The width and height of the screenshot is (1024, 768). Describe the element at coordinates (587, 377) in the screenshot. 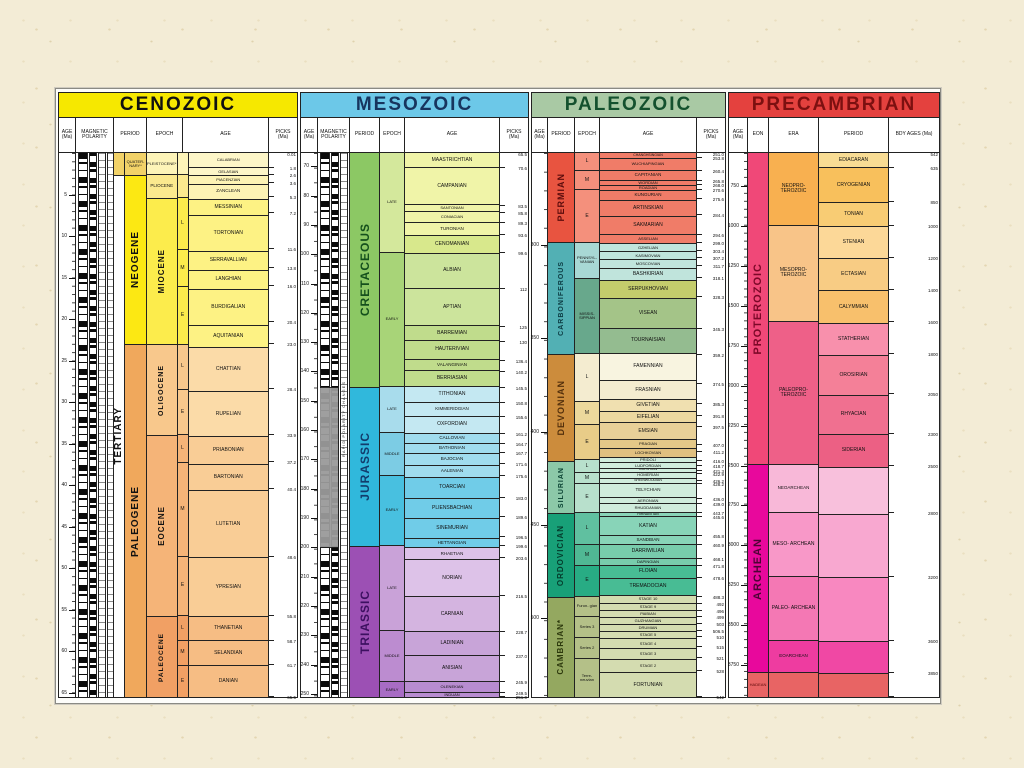

I see `epoch-label: L` at that location.